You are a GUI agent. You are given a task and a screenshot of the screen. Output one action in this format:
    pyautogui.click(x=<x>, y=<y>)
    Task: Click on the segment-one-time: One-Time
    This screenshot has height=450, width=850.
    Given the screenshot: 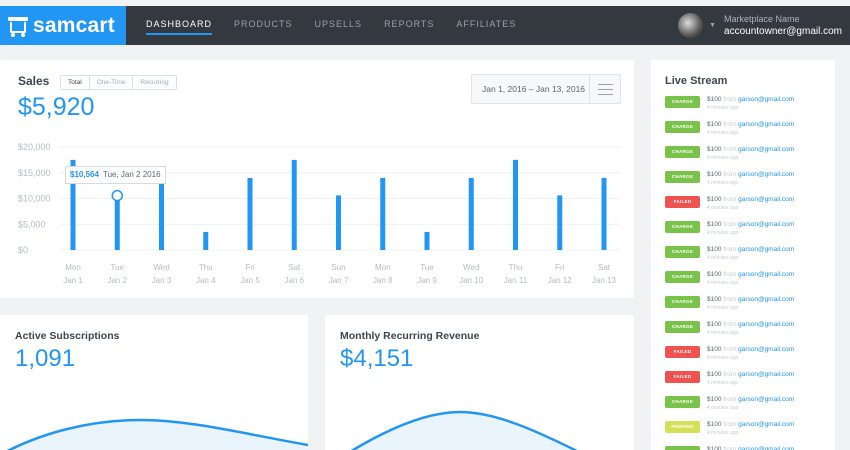 What is the action you would take?
    pyautogui.click(x=112, y=82)
    